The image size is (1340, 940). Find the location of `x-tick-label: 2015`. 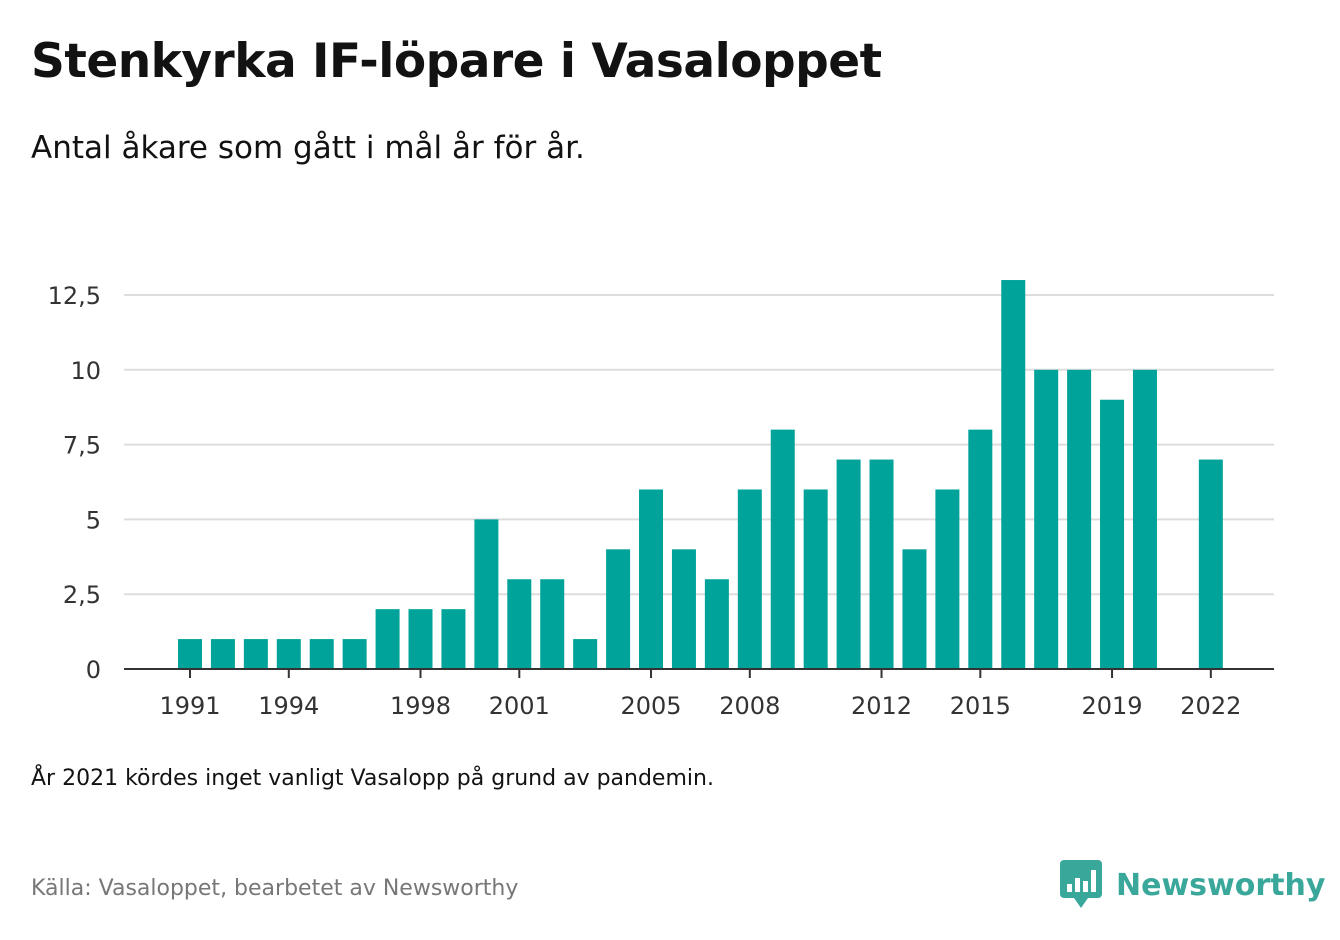

x-tick-label: 2015 is located at coordinates (980, 706).